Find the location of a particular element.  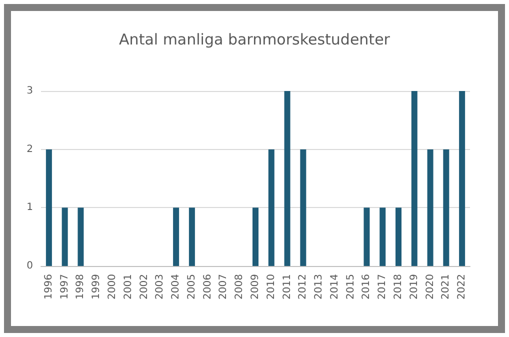

x-tick-label: 2000 is located at coordinates (112, 287).